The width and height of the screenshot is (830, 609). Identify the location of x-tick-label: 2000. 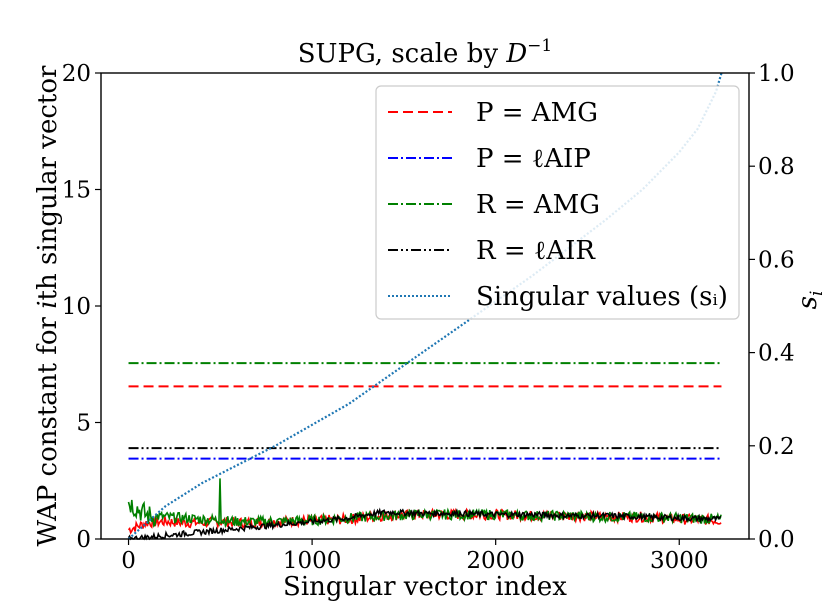
(495, 561).